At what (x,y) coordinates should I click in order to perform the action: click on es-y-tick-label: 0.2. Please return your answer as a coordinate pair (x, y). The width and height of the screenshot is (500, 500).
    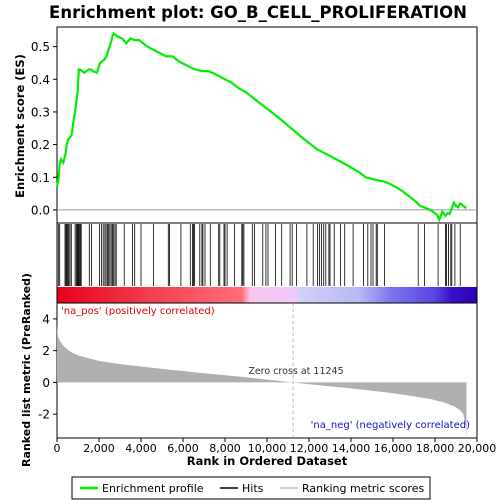
    Looking at the image, I should click on (40, 145).